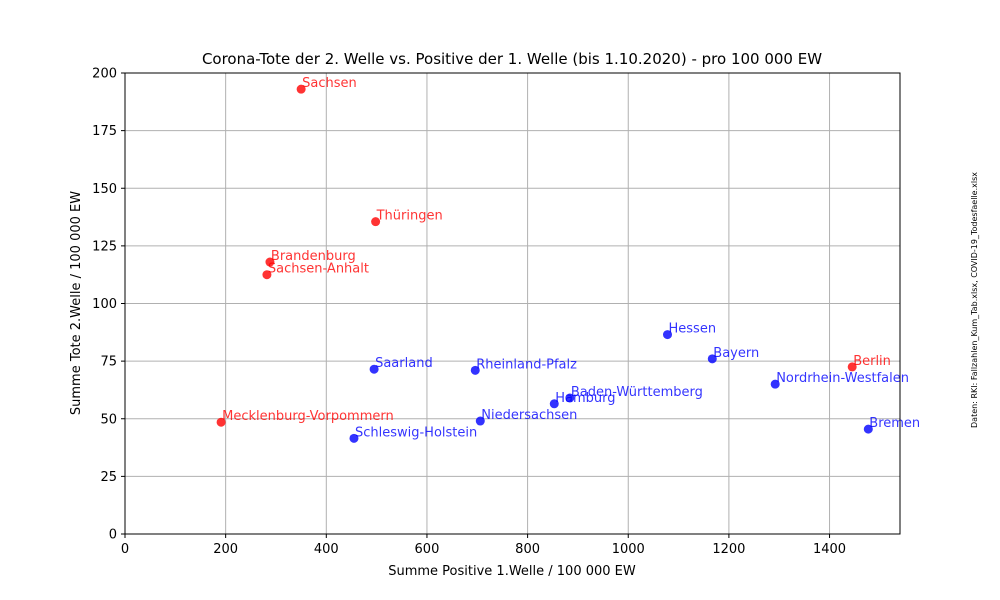 The height and width of the screenshot is (600, 1000). I want to click on point-label: Sachsen-Anhalt, so click(318, 269).